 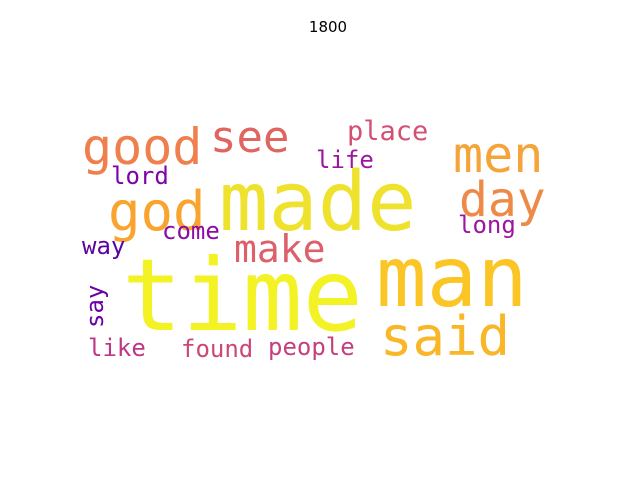 What do you see at coordinates (103, 246) in the screenshot?
I see `word-way: way` at bounding box center [103, 246].